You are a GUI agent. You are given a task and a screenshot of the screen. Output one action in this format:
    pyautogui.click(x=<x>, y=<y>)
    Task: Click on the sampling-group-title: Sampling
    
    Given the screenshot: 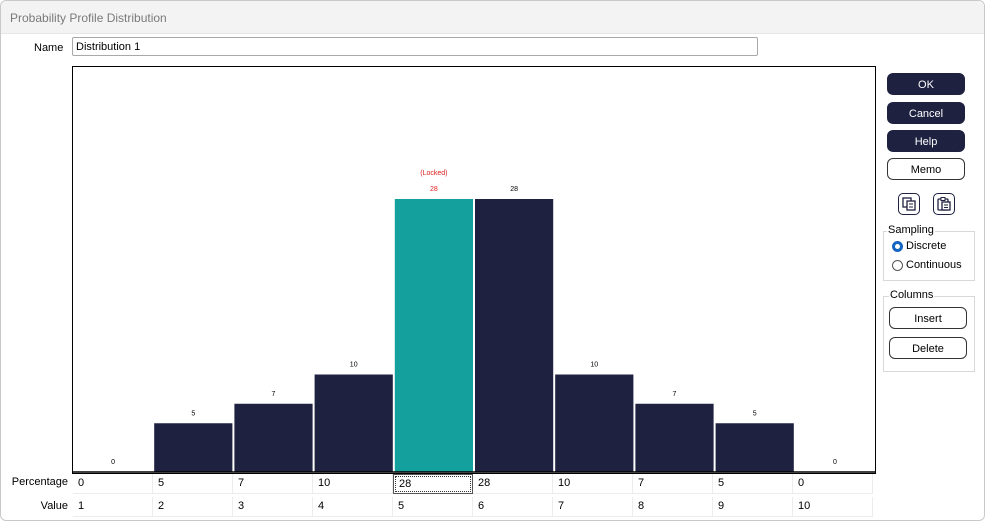 What is the action you would take?
    pyautogui.click(x=911, y=230)
    